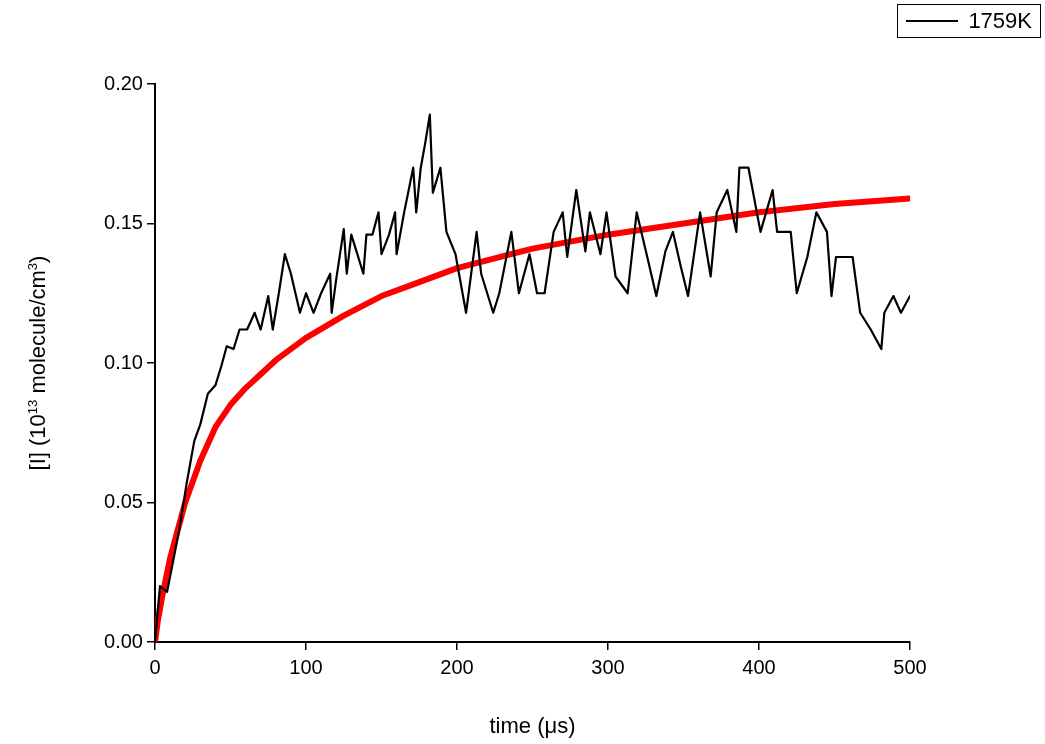 The width and height of the screenshot is (1045, 744). I want to click on x-tick-label: 400, so click(759, 666).